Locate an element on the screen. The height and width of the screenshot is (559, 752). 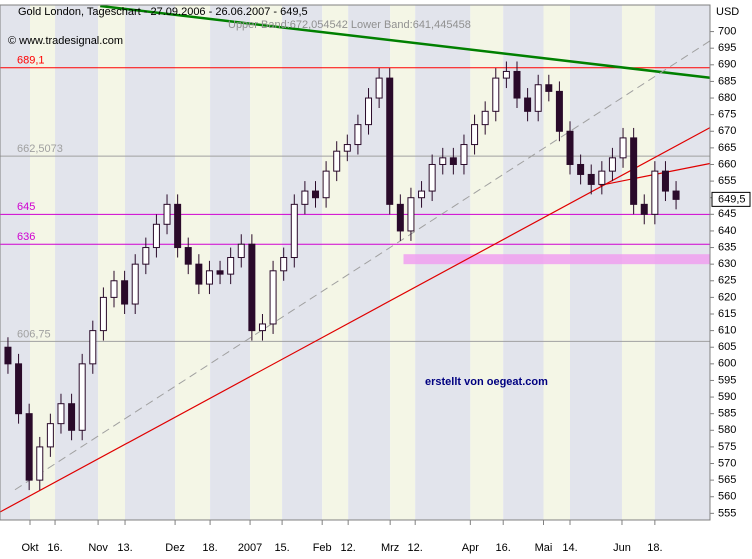
y-tick-label: 620 is located at coordinates (727, 297).